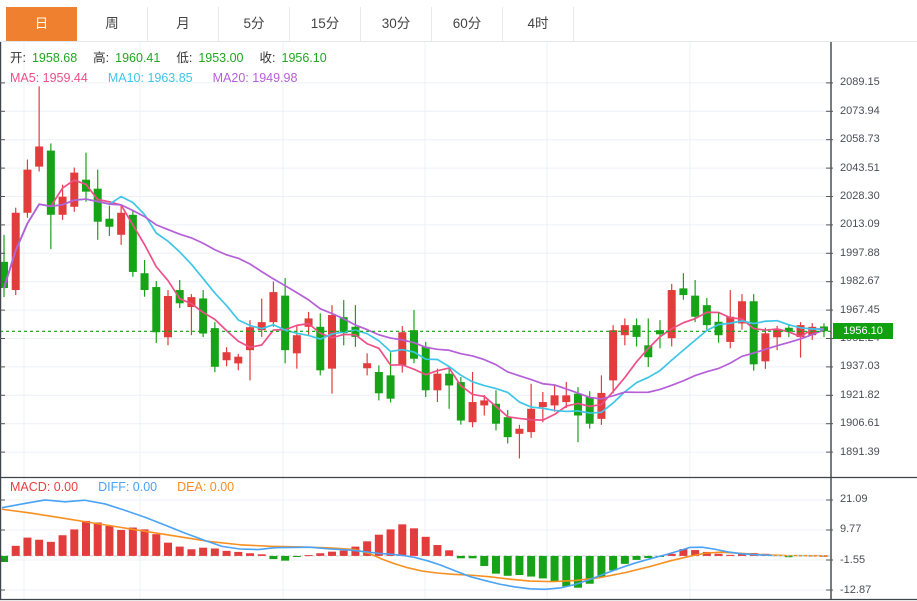  Describe the element at coordinates (132, 487) in the screenshot. I see `macd-readout: MACD: 0.00 DIFF: 0.00 DEA: 0.00` at that location.